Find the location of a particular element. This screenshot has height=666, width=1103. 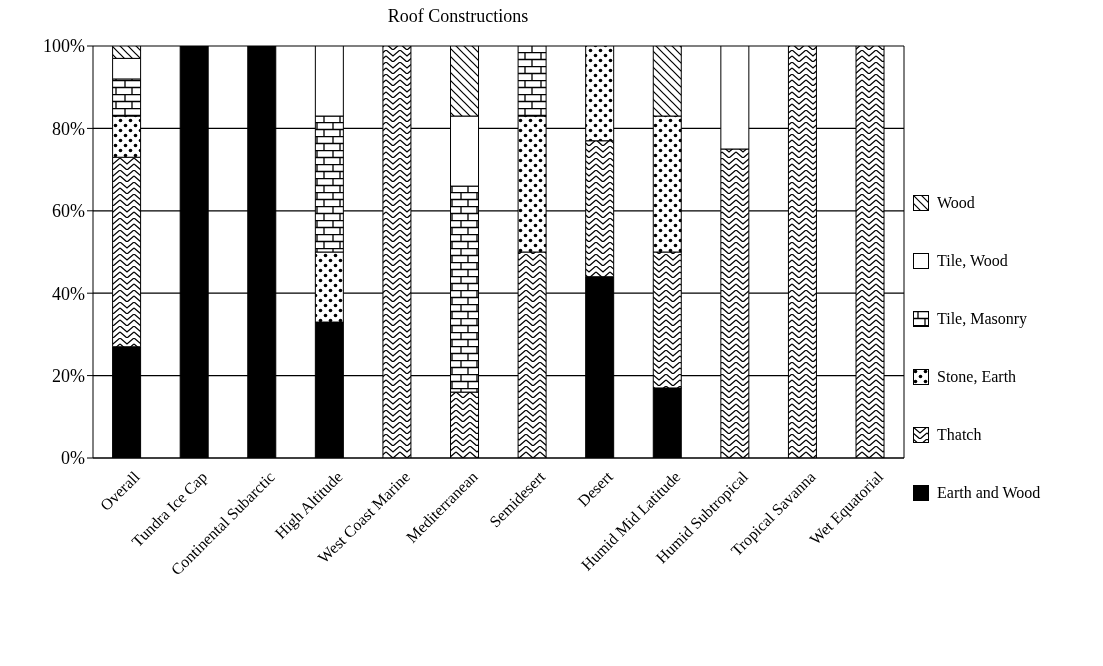

chart-title: Roof Constructions is located at coordinates (458, 17).